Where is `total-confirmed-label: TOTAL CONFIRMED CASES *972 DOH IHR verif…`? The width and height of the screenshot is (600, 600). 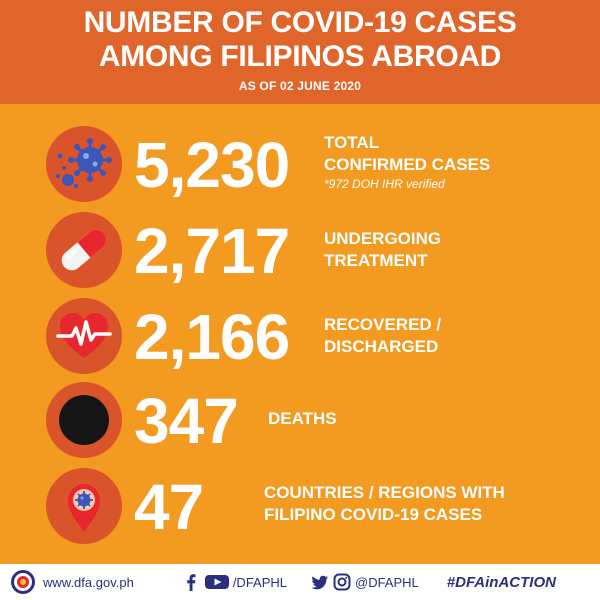 total-confirmed-label: TOTAL CONFIRMED CASES *972 DOH IHR verif… is located at coordinates (407, 162).